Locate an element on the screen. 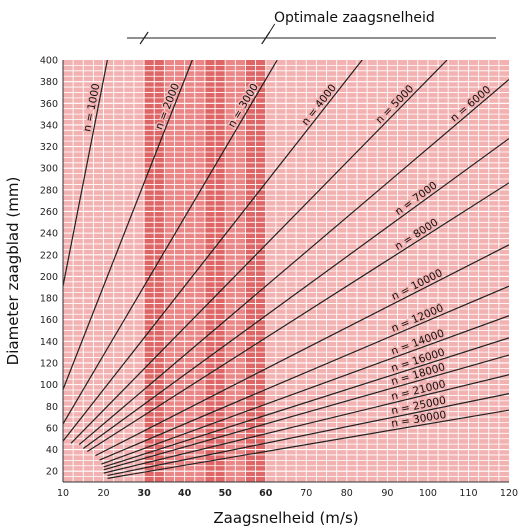 The image size is (519, 528). y-tick-label: 40 is located at coordinates (52, 450).